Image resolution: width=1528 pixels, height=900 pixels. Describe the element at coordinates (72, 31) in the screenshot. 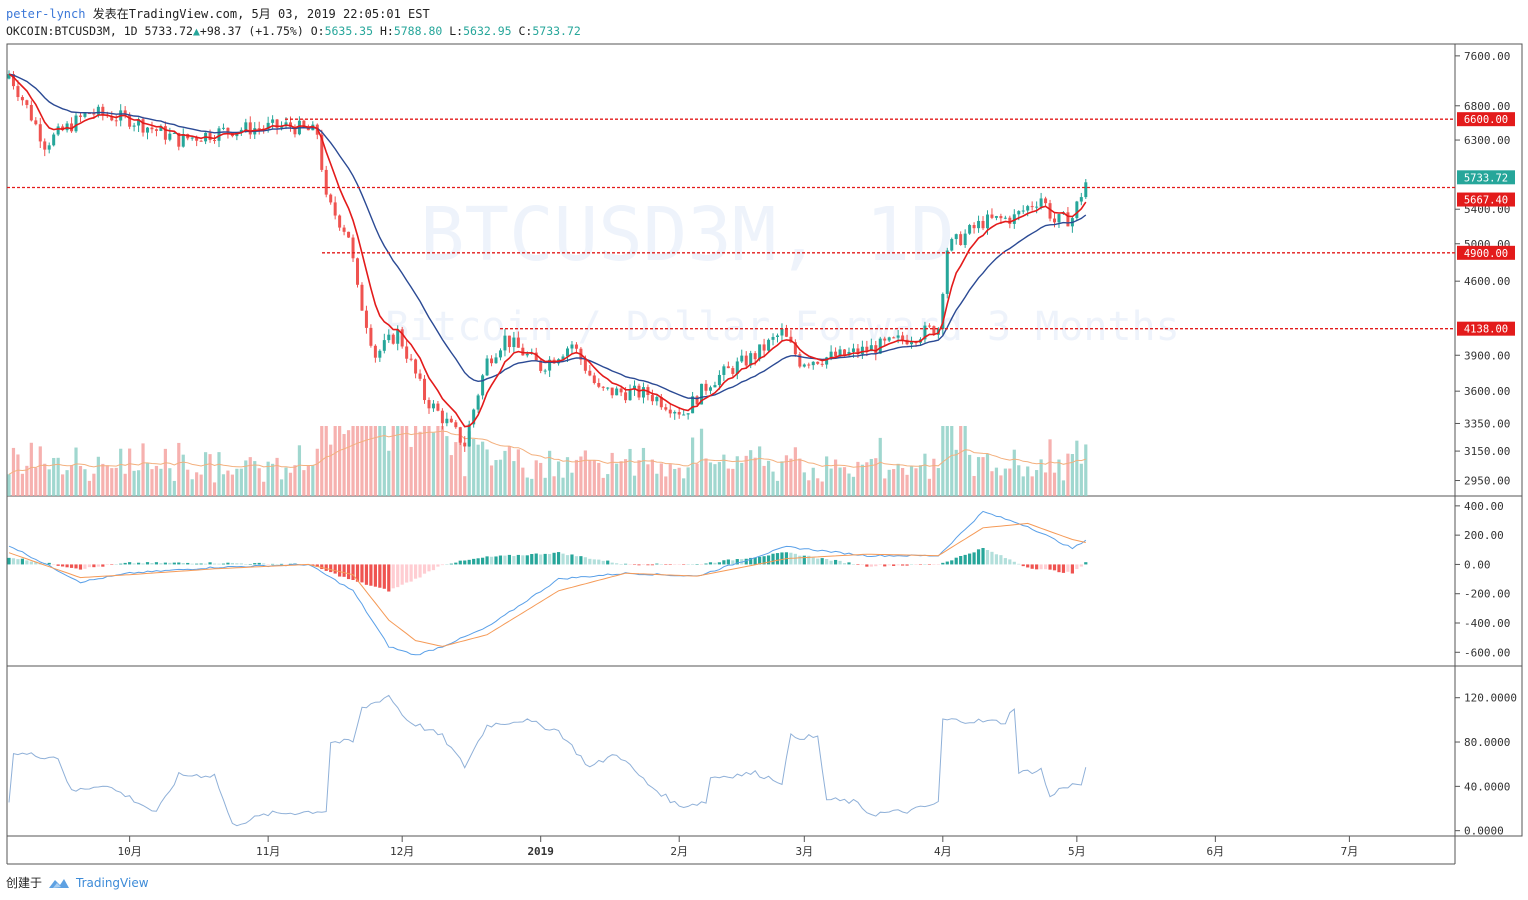

I see `symbol-name: OKCOIN:BTCUSD3M, 1D` at that location.